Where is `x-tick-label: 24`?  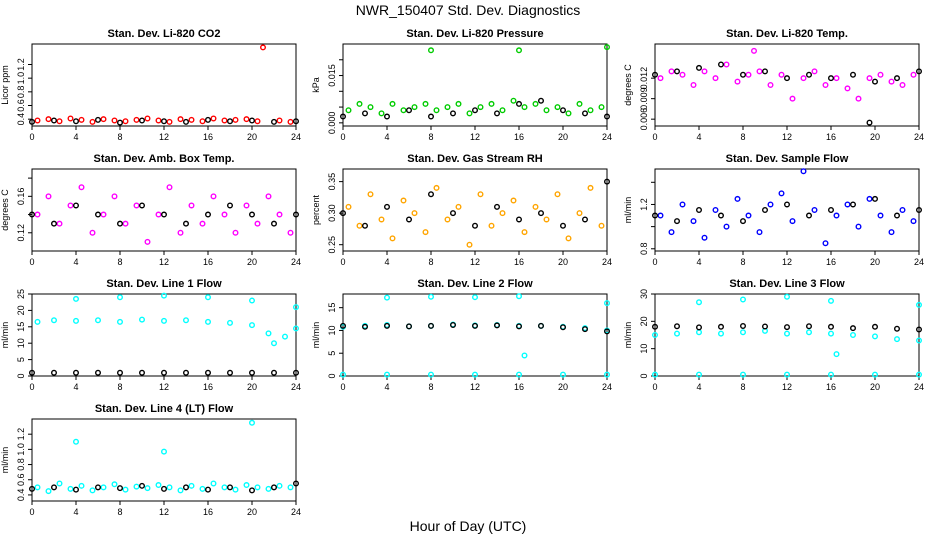 x-tick-label: 24 is located at coordinates (607, 137).